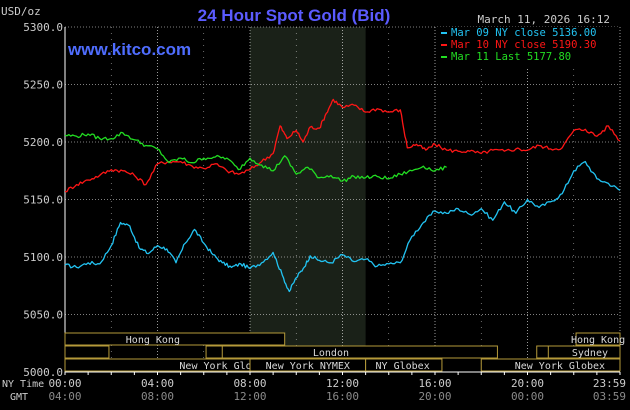  I want to click on y-tick-label: 5050.0, so click(43, 315).